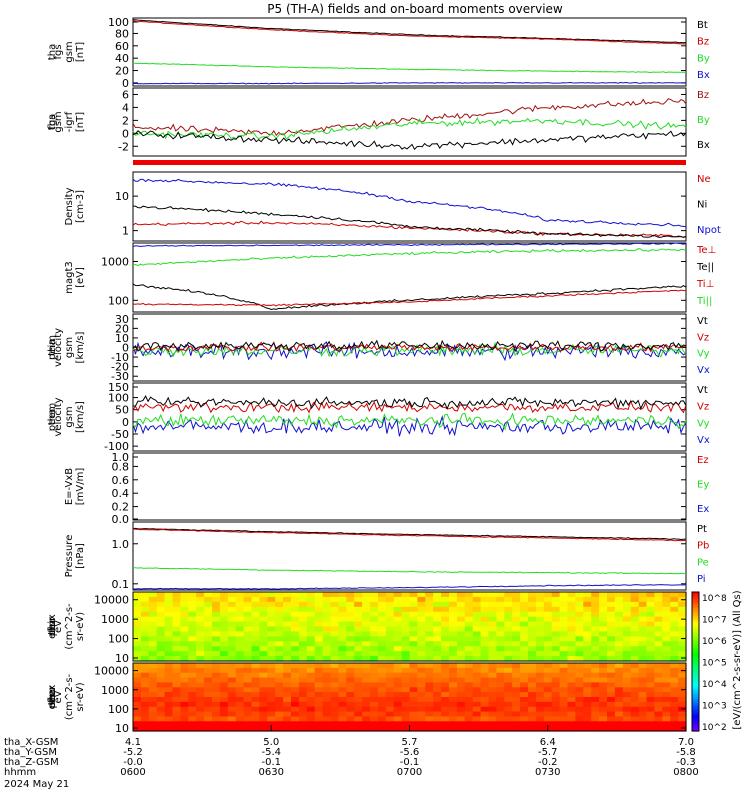 The width and height of the screenshot is (750, 800). Describe the element at coordinates (409, 297) in the screenshot. I see `temperature-Te||-line` at that location.